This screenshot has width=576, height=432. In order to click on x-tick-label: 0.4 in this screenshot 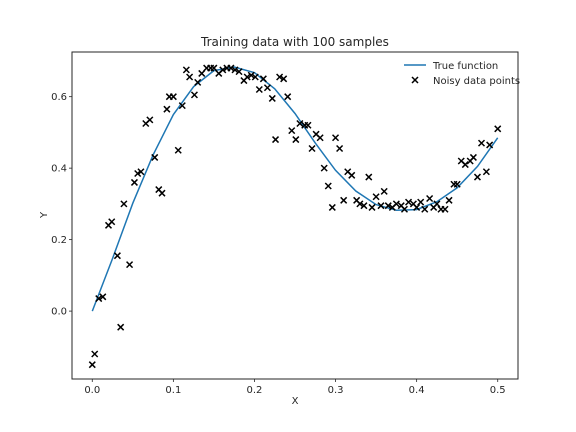, I will do `click(417, 390)`.